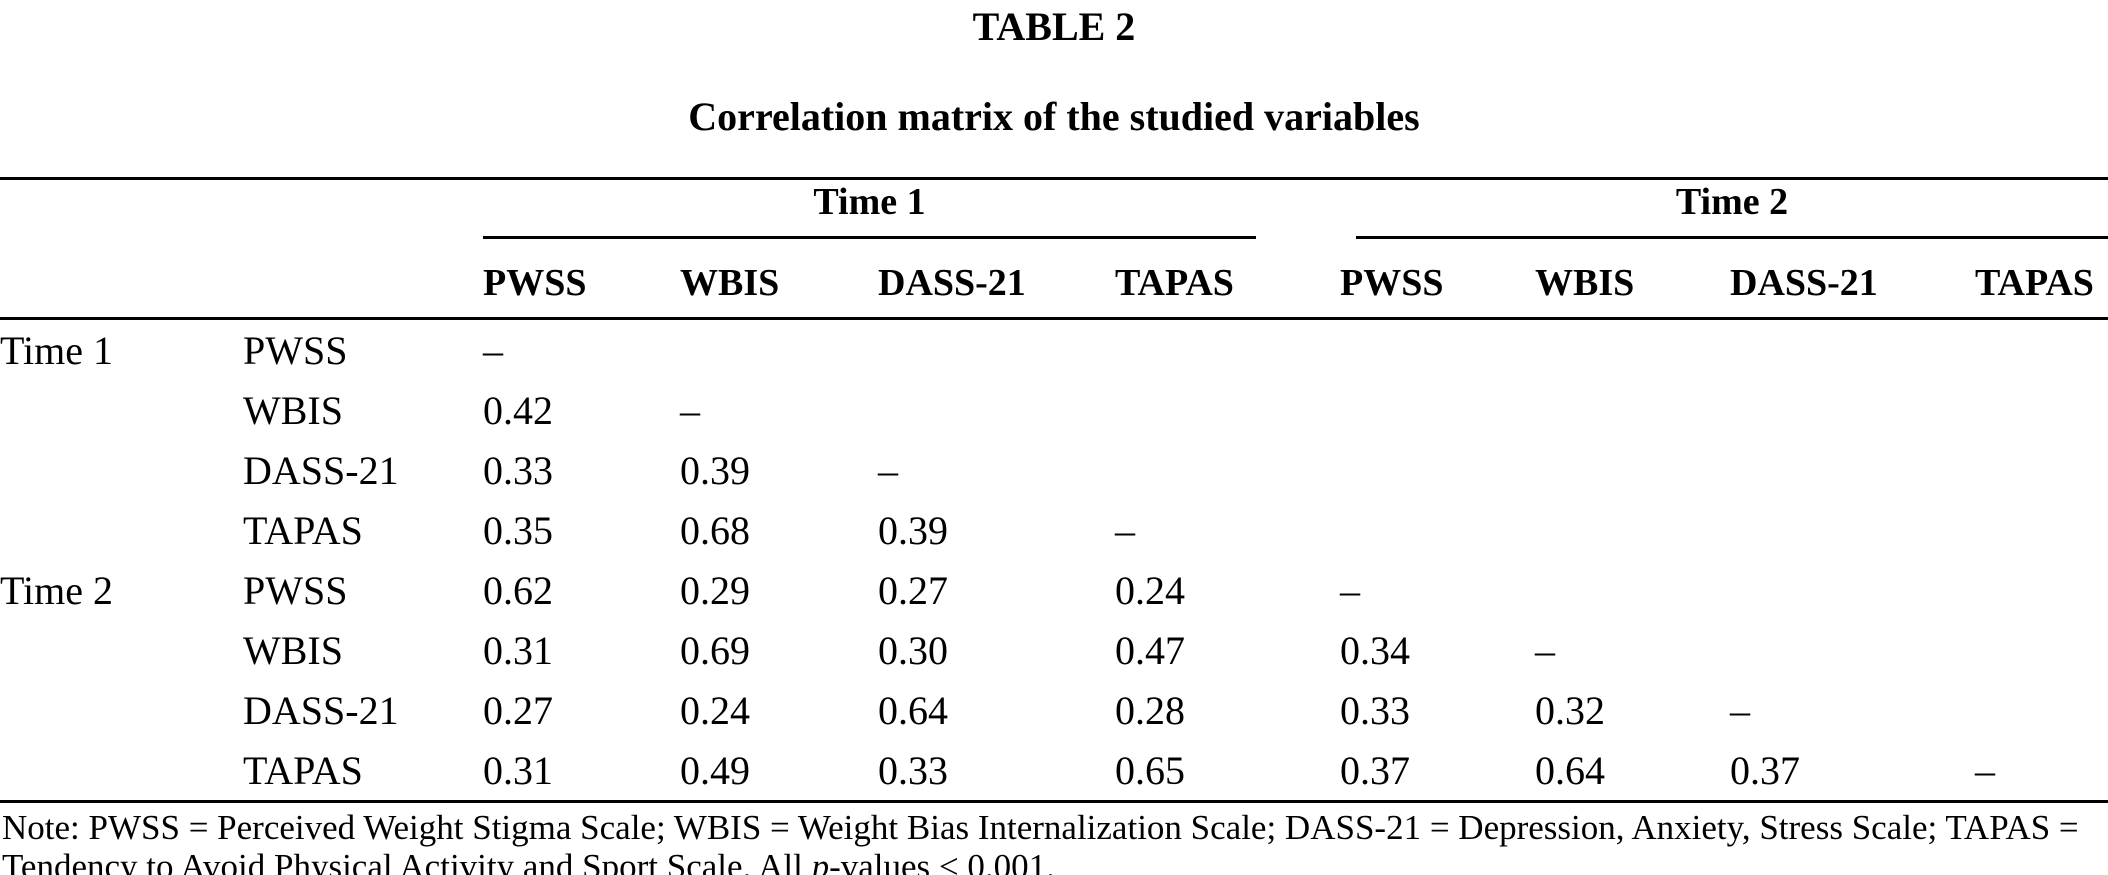  What do you see at coordinates (942, 861) in the screenshot?
I see `note-text-after: -values < 0.001.` at bounding box center [942, 861].